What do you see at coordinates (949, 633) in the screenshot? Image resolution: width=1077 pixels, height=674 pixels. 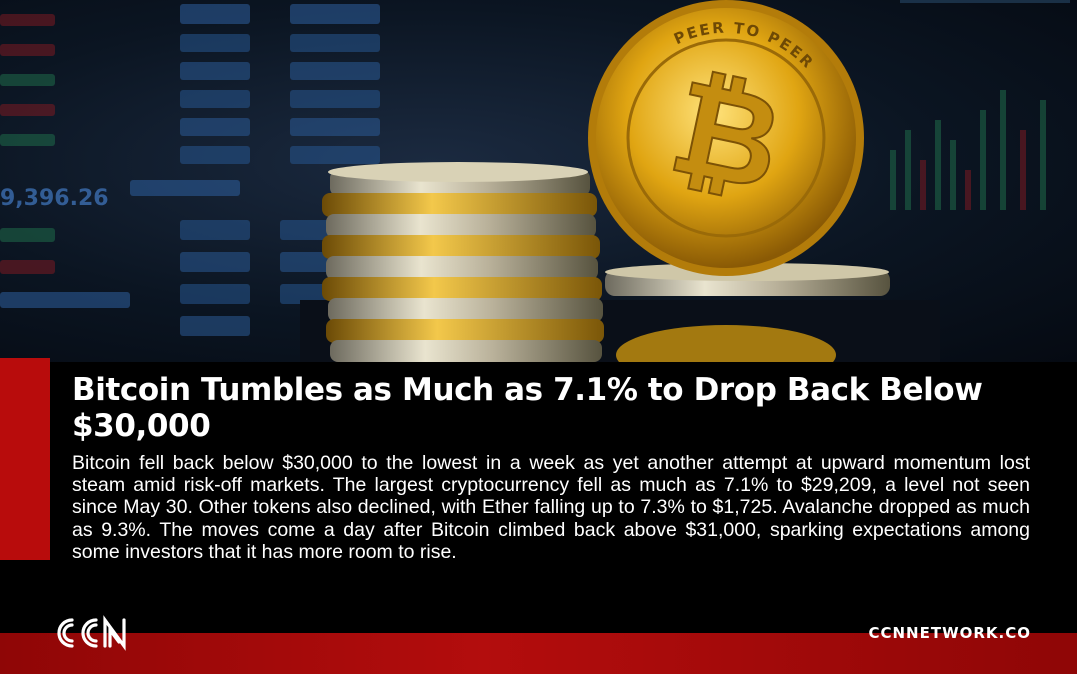 I see `website-label: CCNNETWORK.CO` at bounding box center [949, 633].